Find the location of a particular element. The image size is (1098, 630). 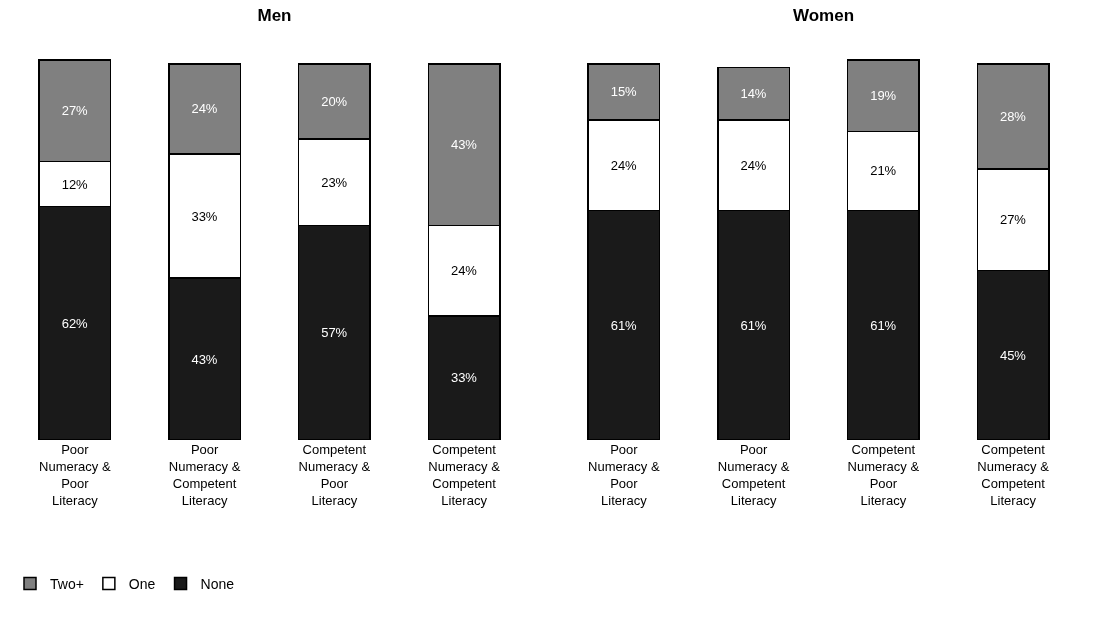

data-label: 12% is located at coordinates (75, 184).